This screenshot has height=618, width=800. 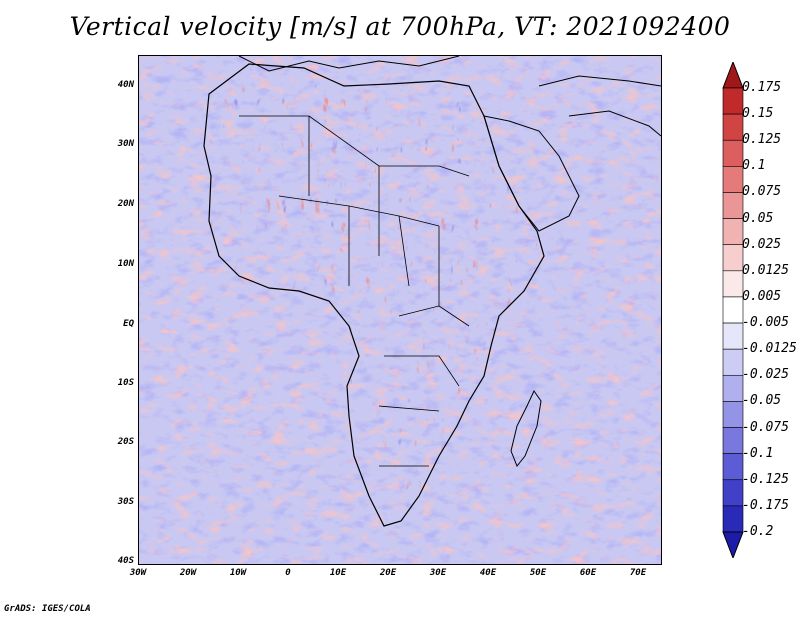 What do you see at coordinates (638, 573) in the screenshot?
I see `lon-tick-70e: 70E` at bounding box center [638, 573].